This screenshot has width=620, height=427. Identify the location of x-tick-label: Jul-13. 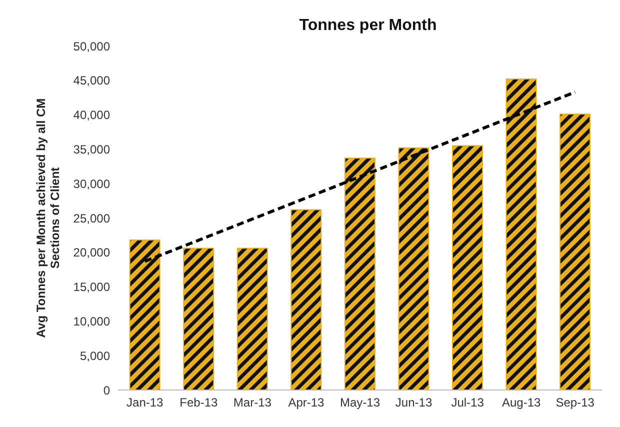
(467, 403).